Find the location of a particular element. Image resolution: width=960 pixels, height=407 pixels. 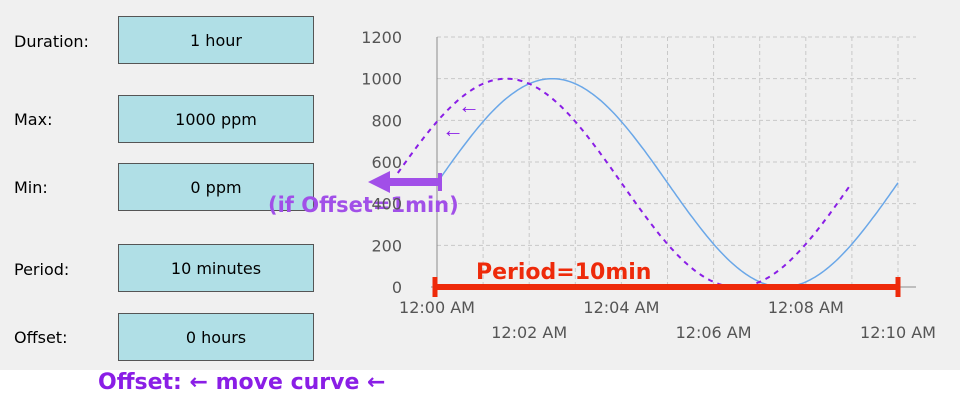

period-note: Period=10min is located at coordinates (563, 272).